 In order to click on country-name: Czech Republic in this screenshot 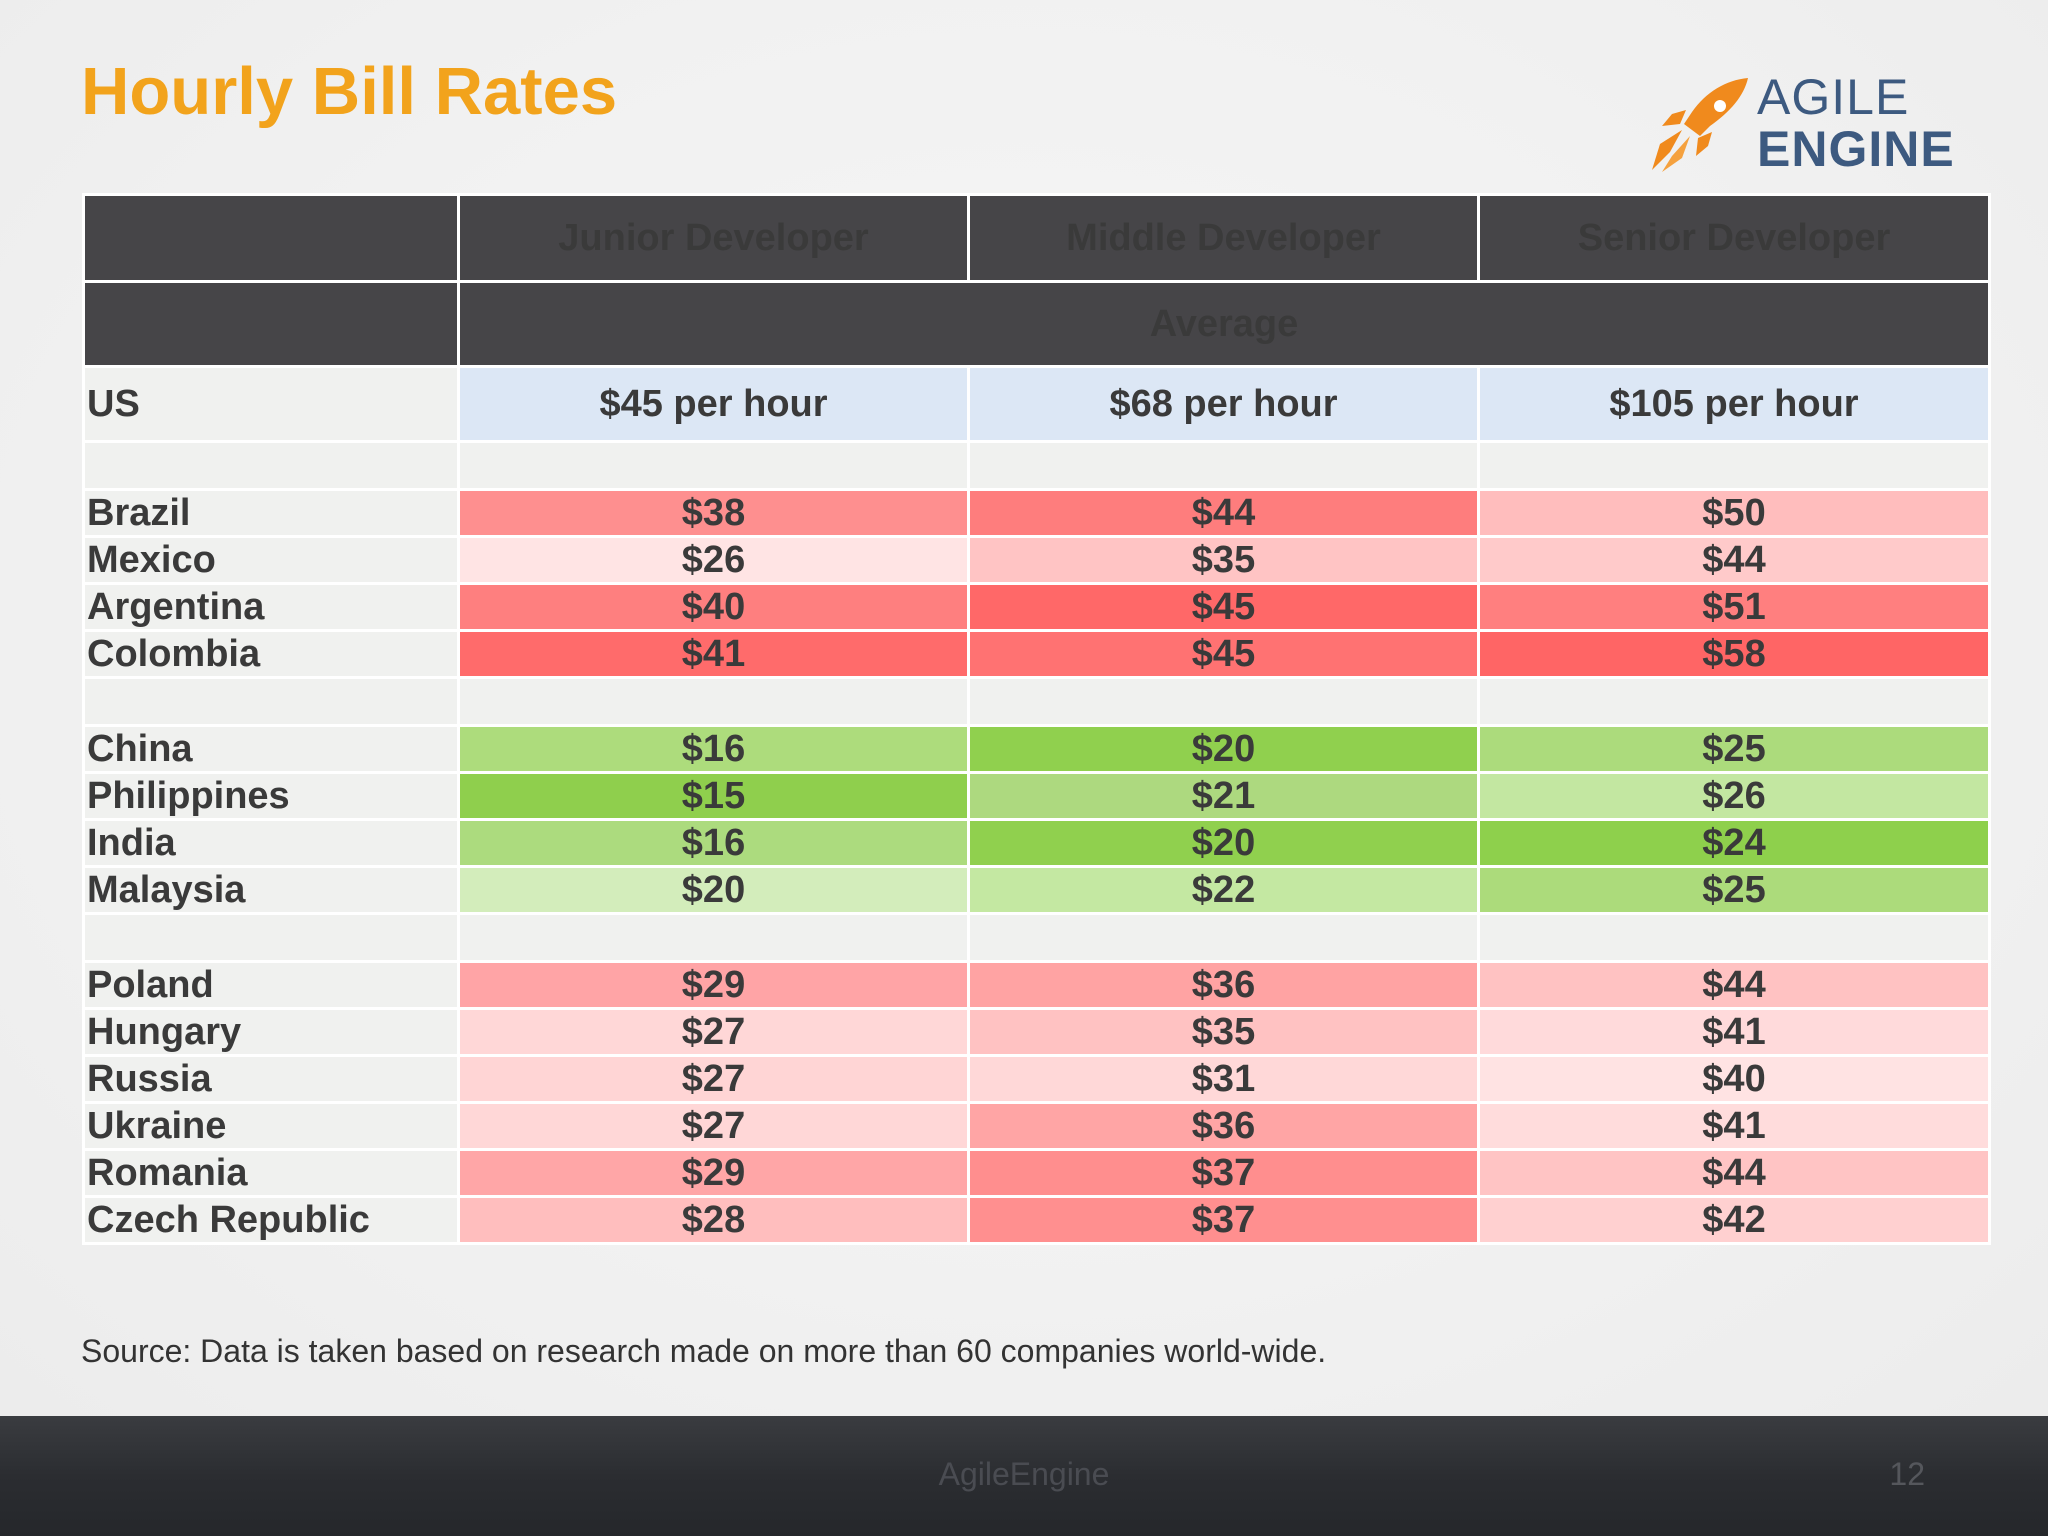, I will do `click(271, 1220)`.